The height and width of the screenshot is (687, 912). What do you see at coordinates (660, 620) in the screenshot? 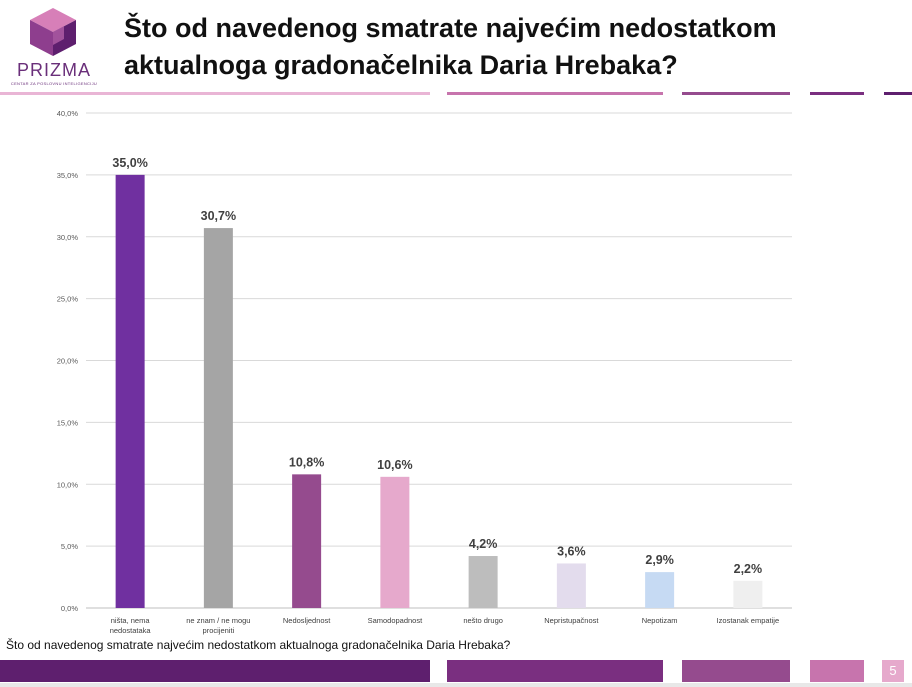
I see `x-tick-label: Nepotizam` at bounding box center [660, 620].